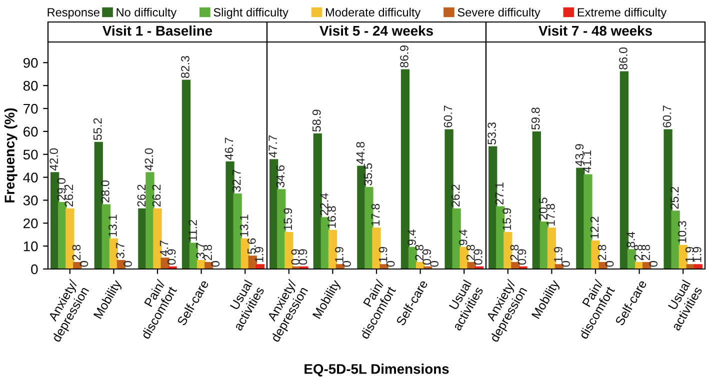 This screenshot has height=381, width=709. Describe the element at coordinates (61, 189) in the screenshot. I see `data-label: 29.0` at that location.